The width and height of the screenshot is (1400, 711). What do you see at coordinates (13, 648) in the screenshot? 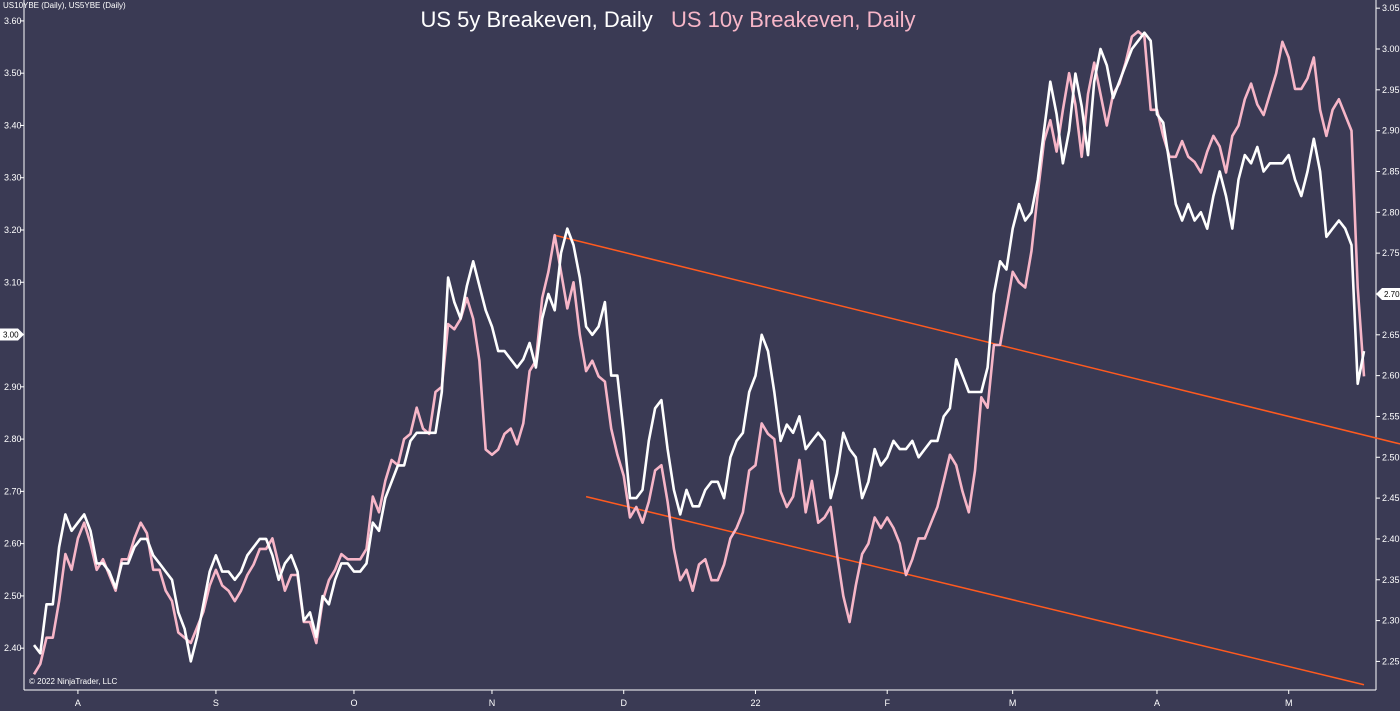
I see `left-tick-label: 2.40` at bounding box center [13, 648].